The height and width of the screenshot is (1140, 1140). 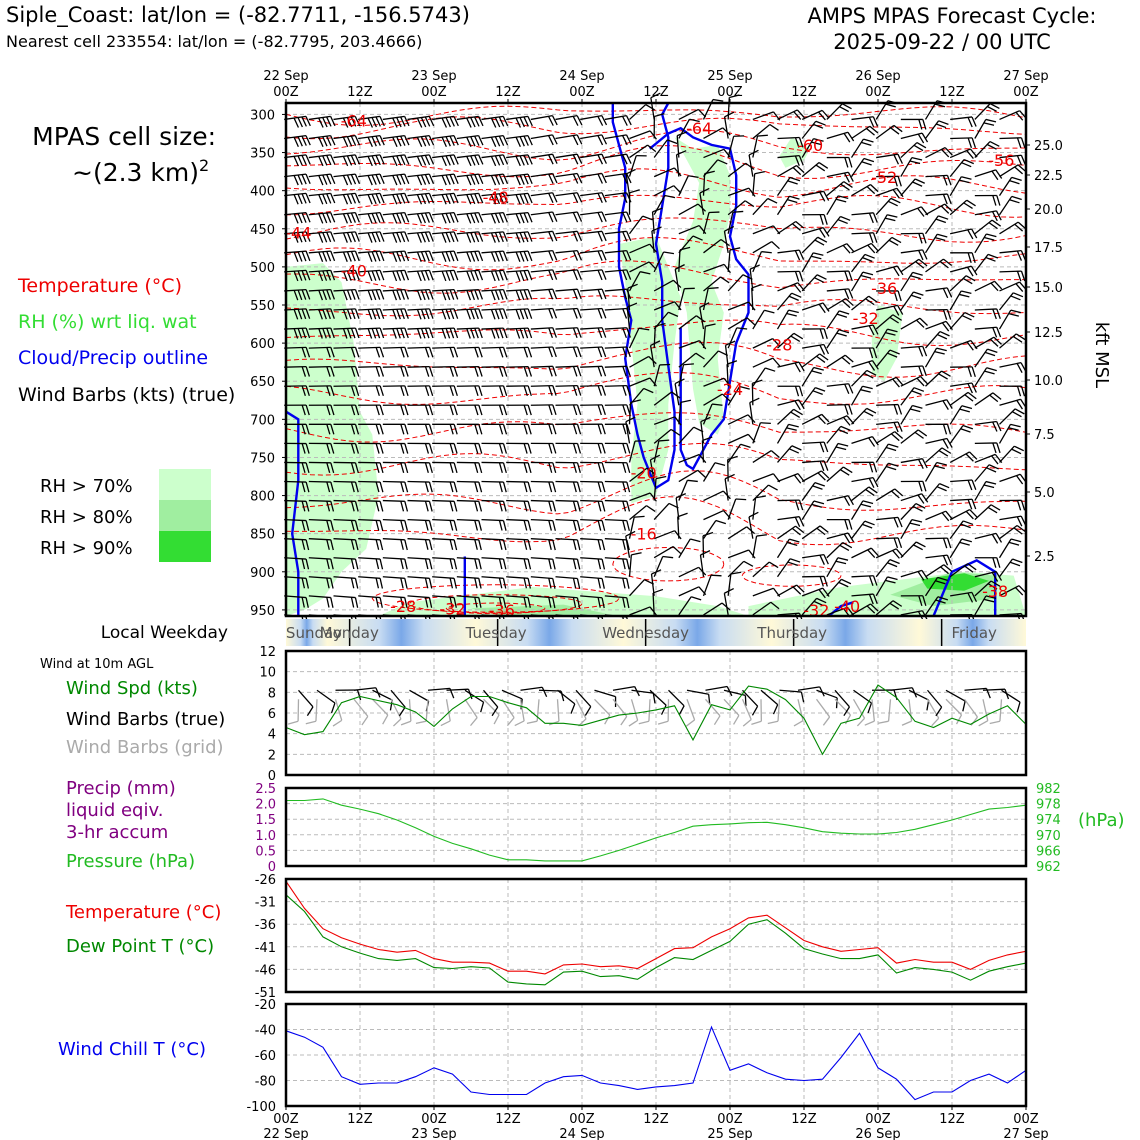 What do you see at coordinates (262, 268) in the screenshot?
I see `pressure-tick-label: 500` at bounding box center [262, 268].